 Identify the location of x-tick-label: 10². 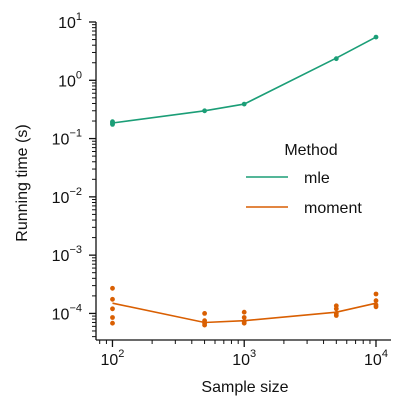
(113, 358).